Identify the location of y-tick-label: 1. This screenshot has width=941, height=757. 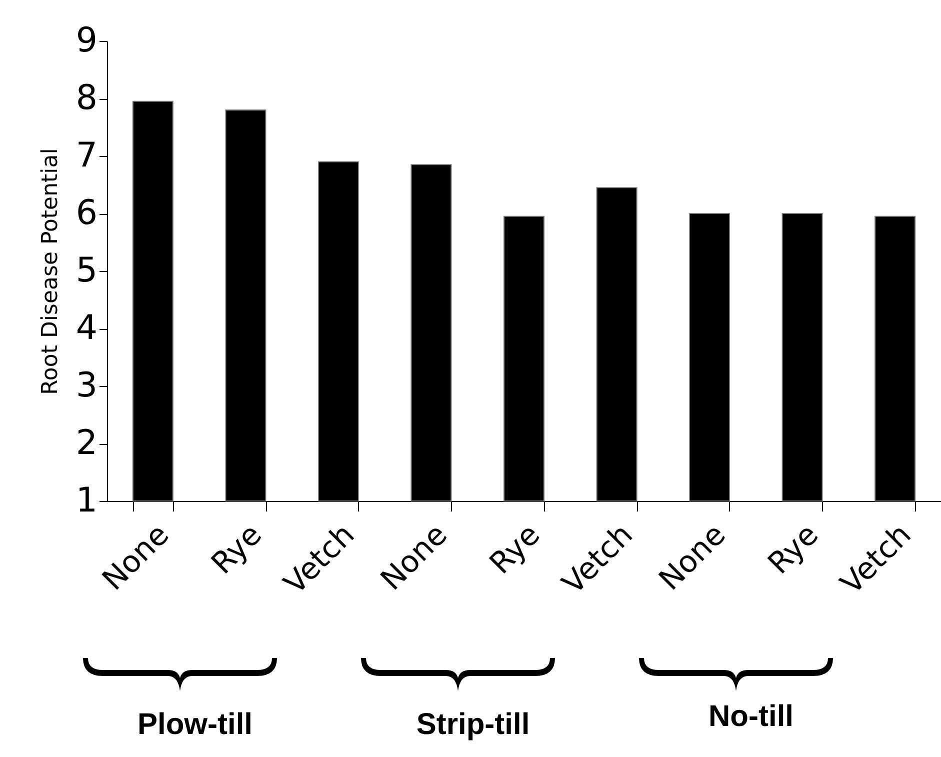
(87, 500).